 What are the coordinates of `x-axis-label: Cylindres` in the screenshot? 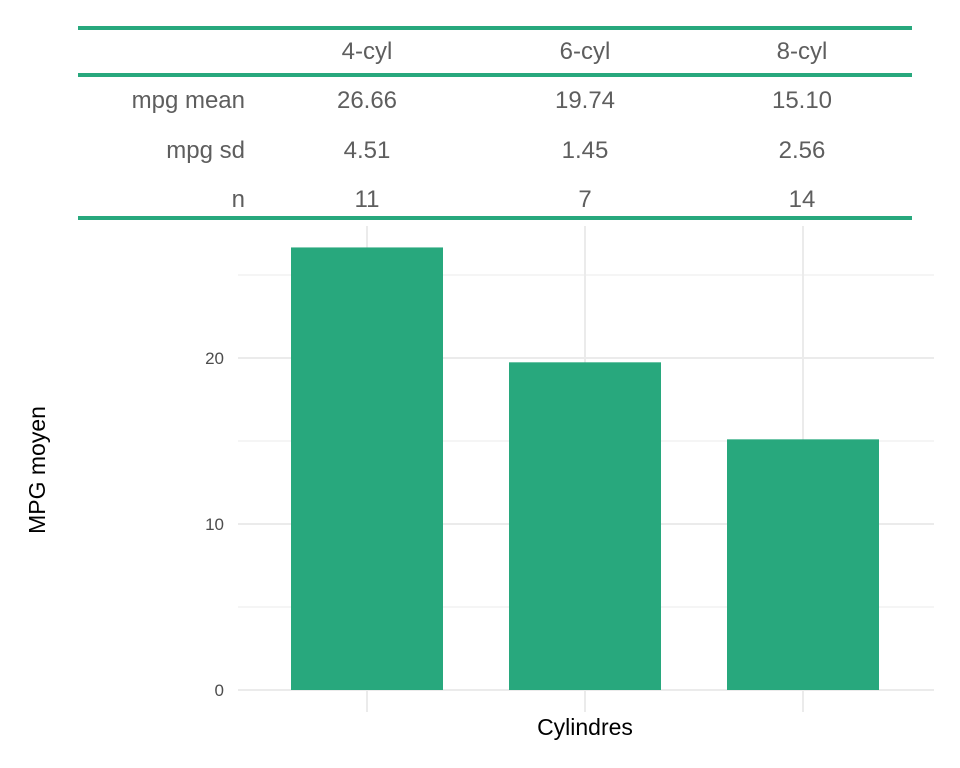 It's located at (585, 727).